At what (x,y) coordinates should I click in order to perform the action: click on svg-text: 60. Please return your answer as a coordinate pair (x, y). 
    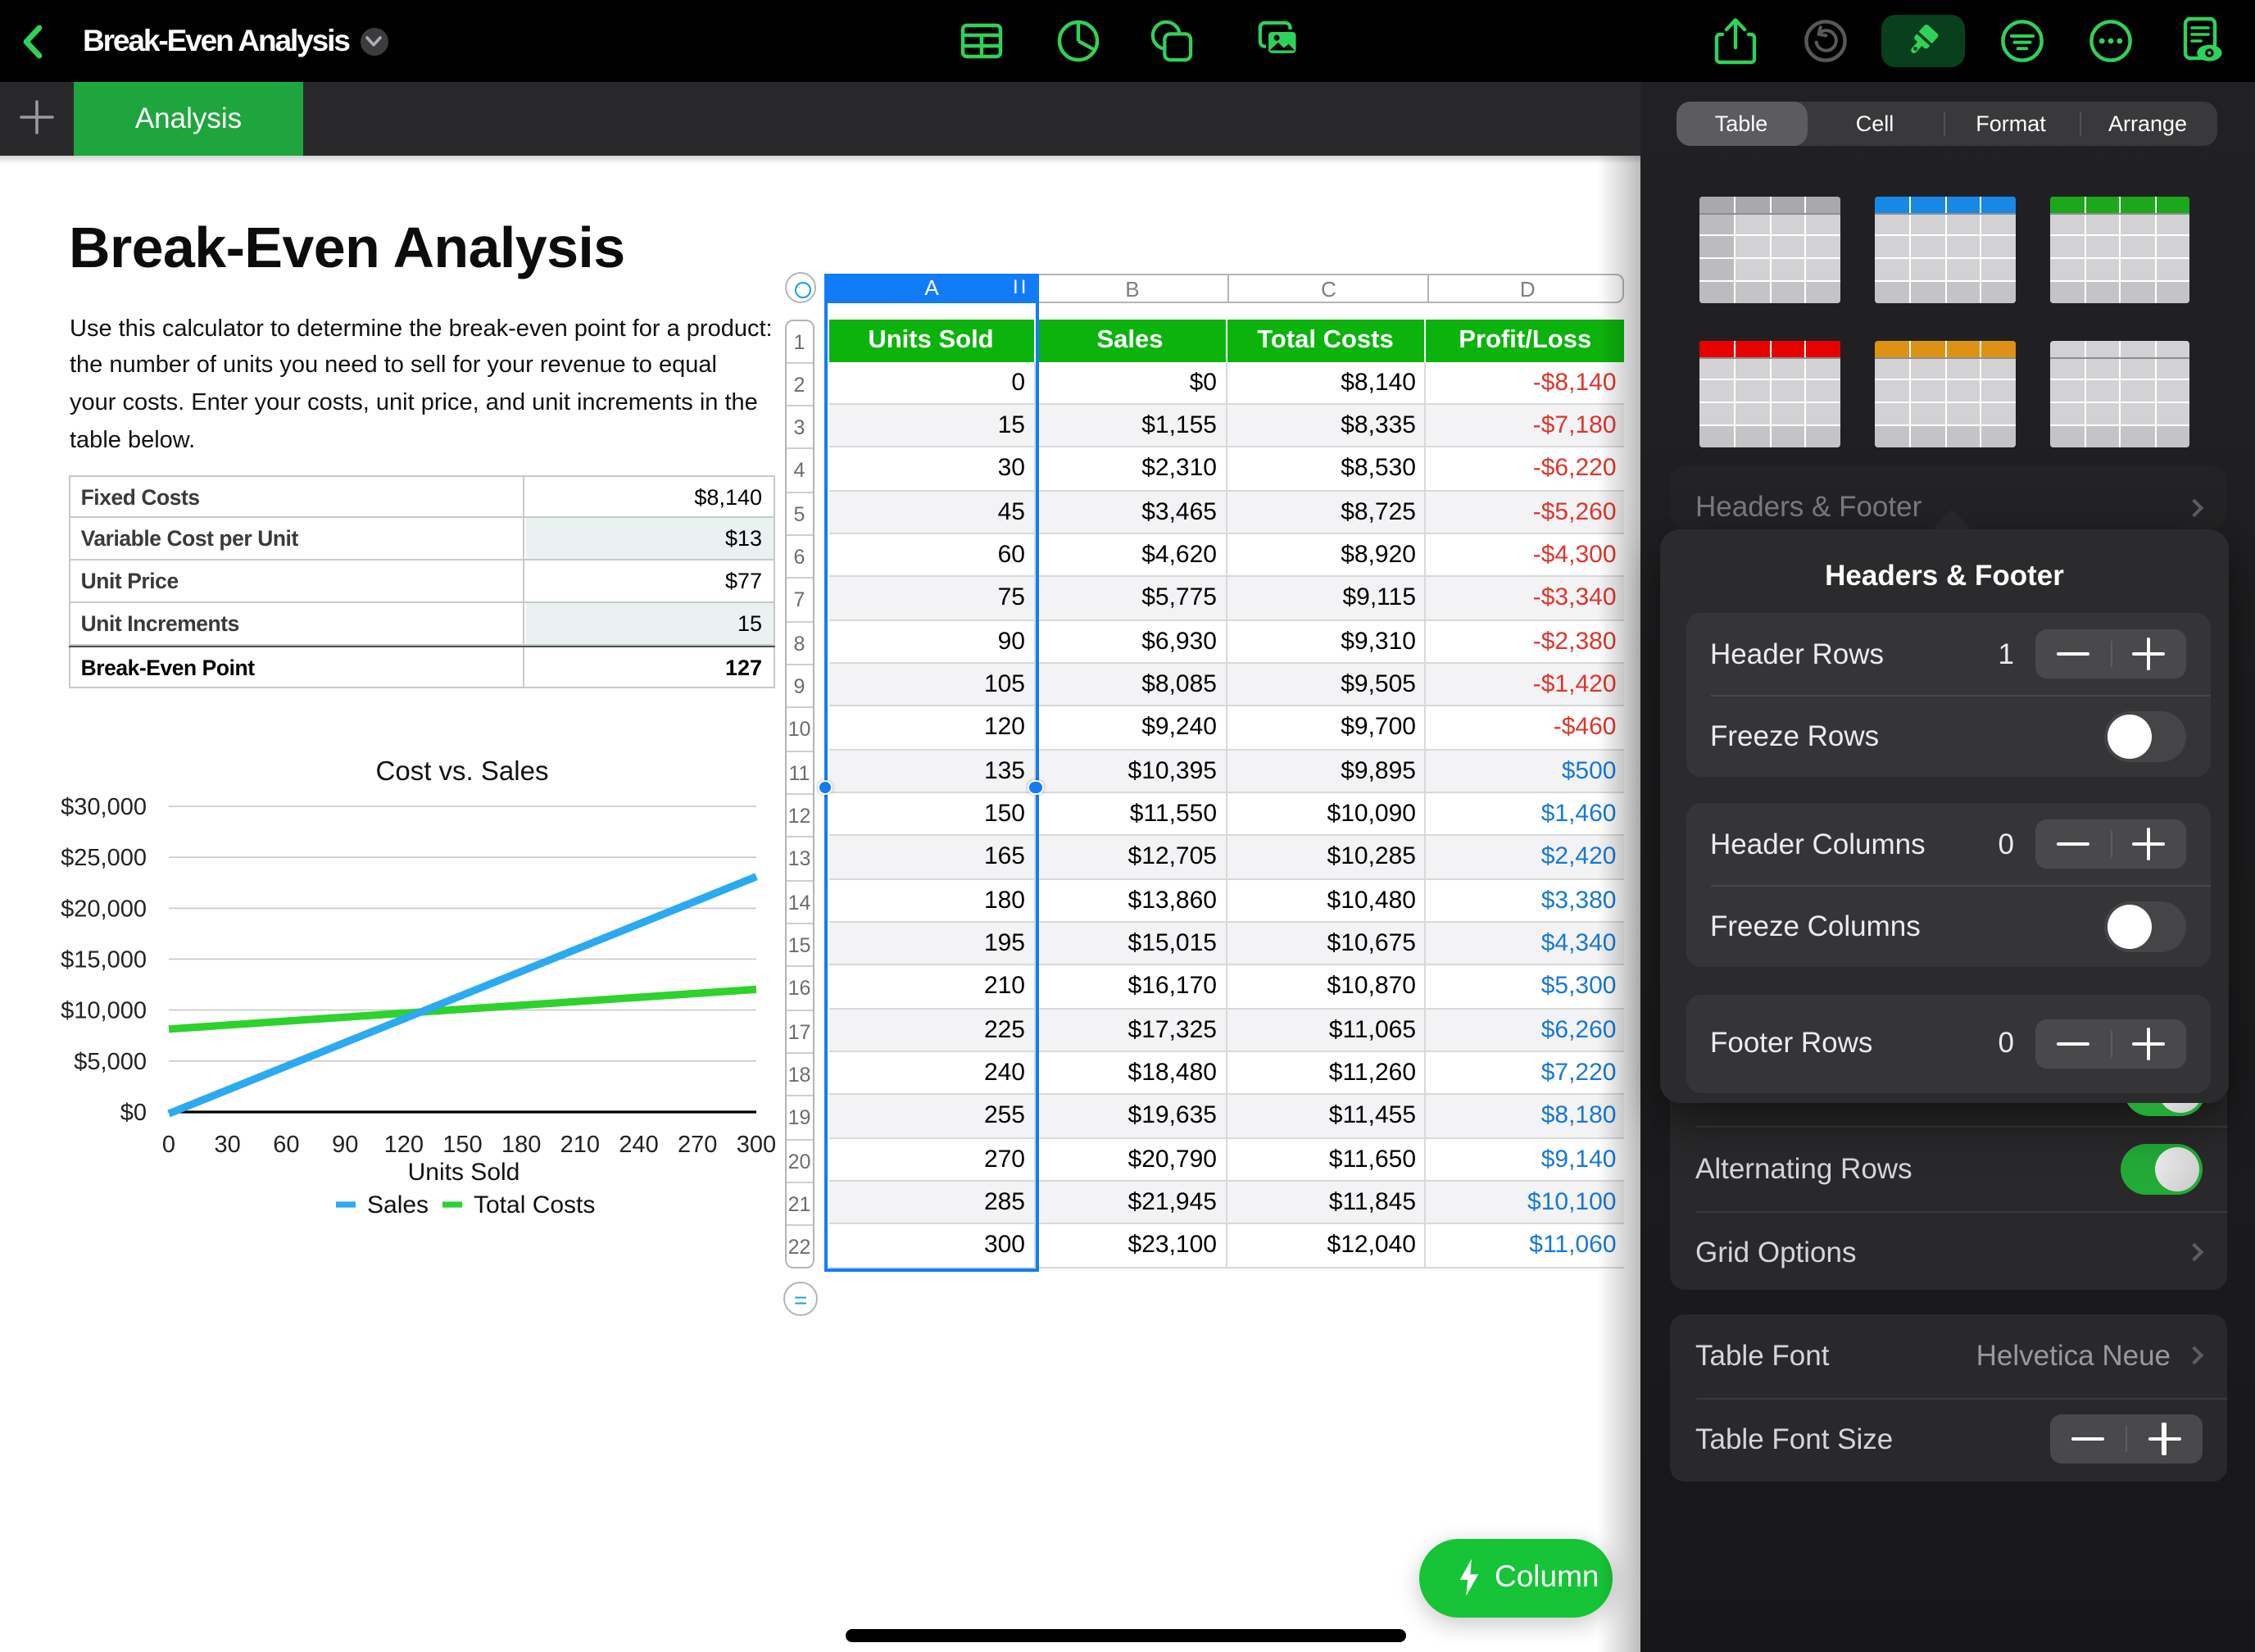
    Looking at the image, I should click on (286, 1145).